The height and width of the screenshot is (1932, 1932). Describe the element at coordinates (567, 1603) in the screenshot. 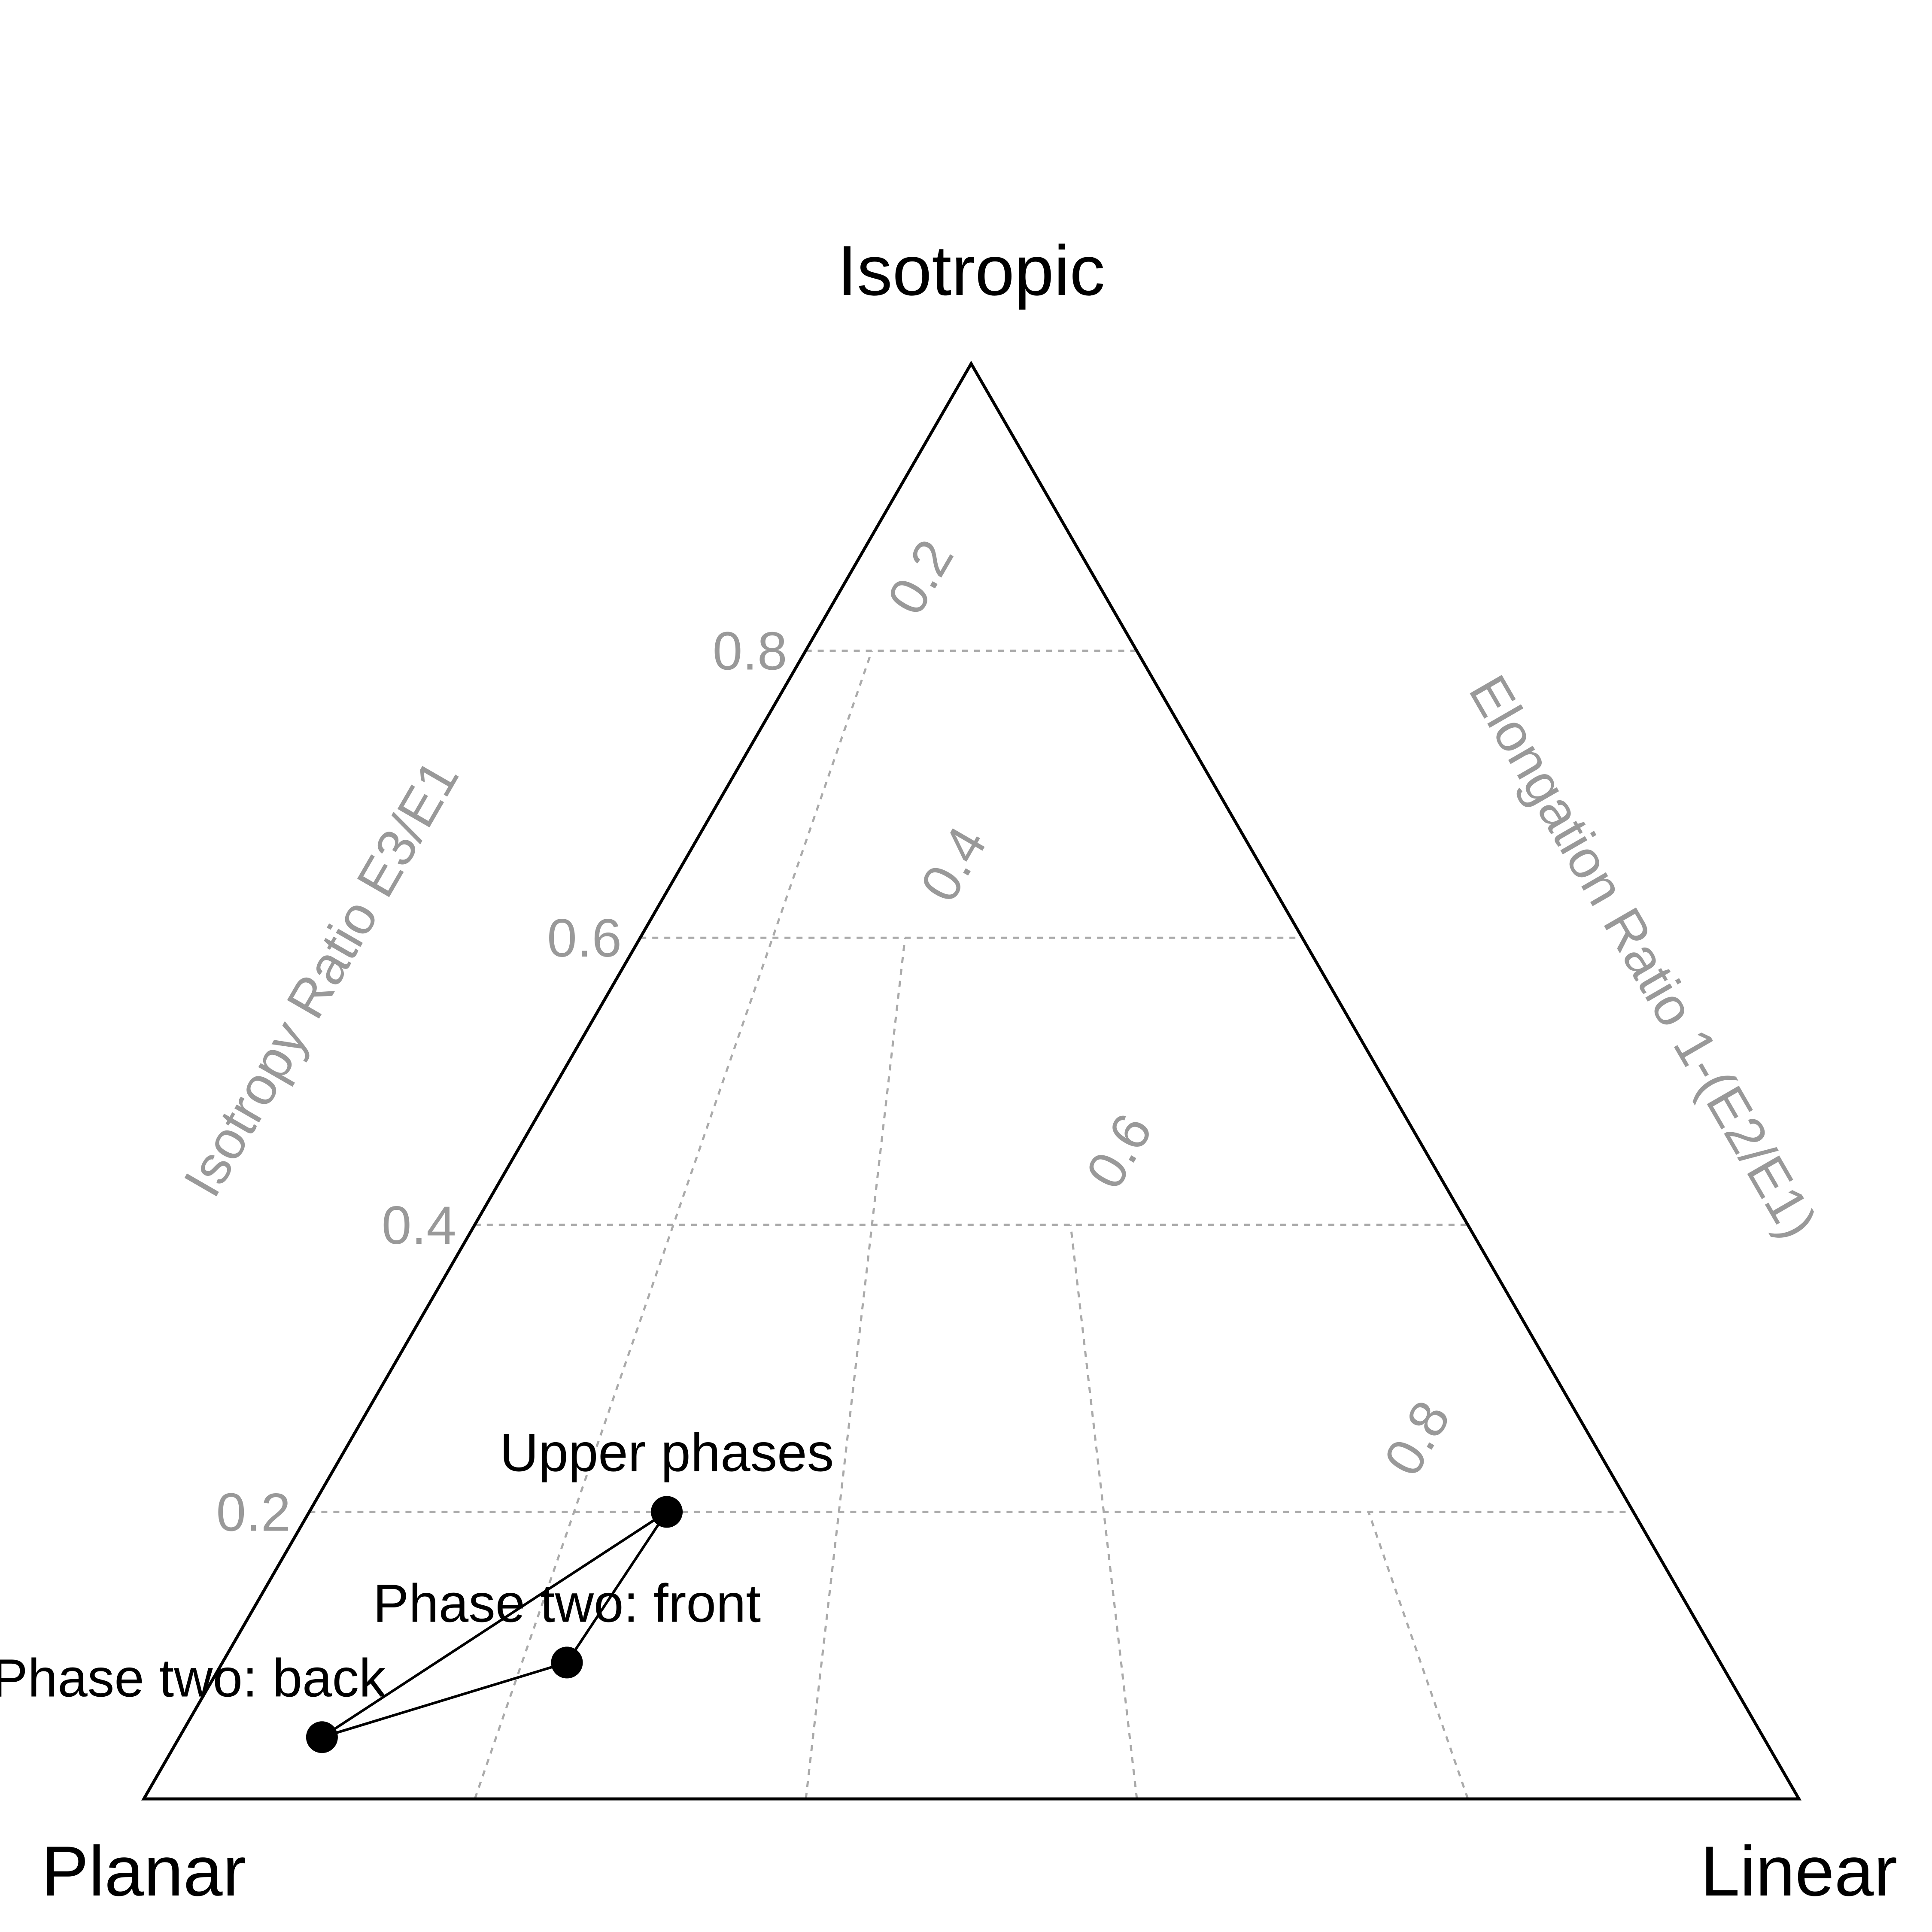

I see `data-point-label: Phase two: front` at that location.